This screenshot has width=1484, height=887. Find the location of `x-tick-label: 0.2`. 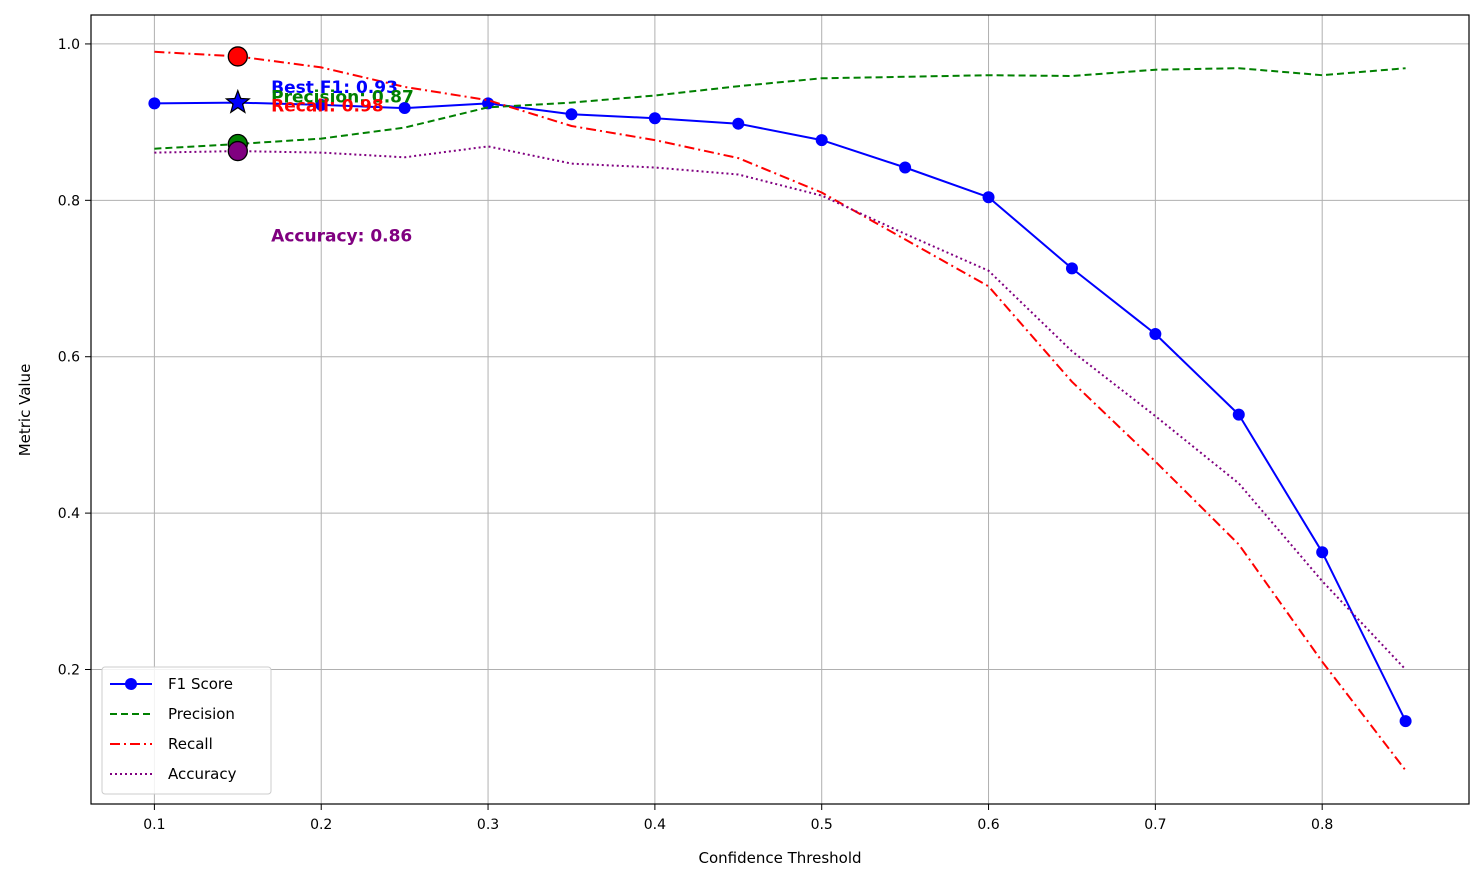

x-tick-label: 0.2 is located at coordinates (321, 825).